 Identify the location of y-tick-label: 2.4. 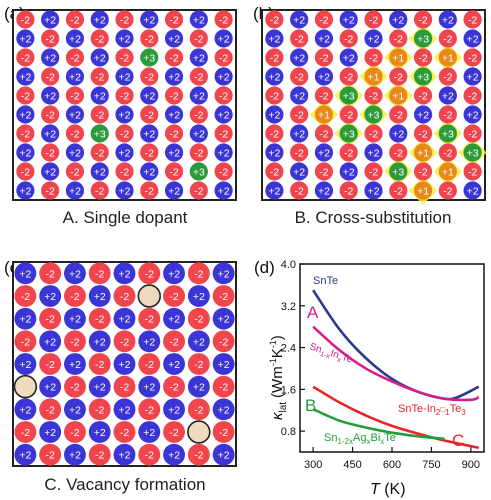
(288, 349).